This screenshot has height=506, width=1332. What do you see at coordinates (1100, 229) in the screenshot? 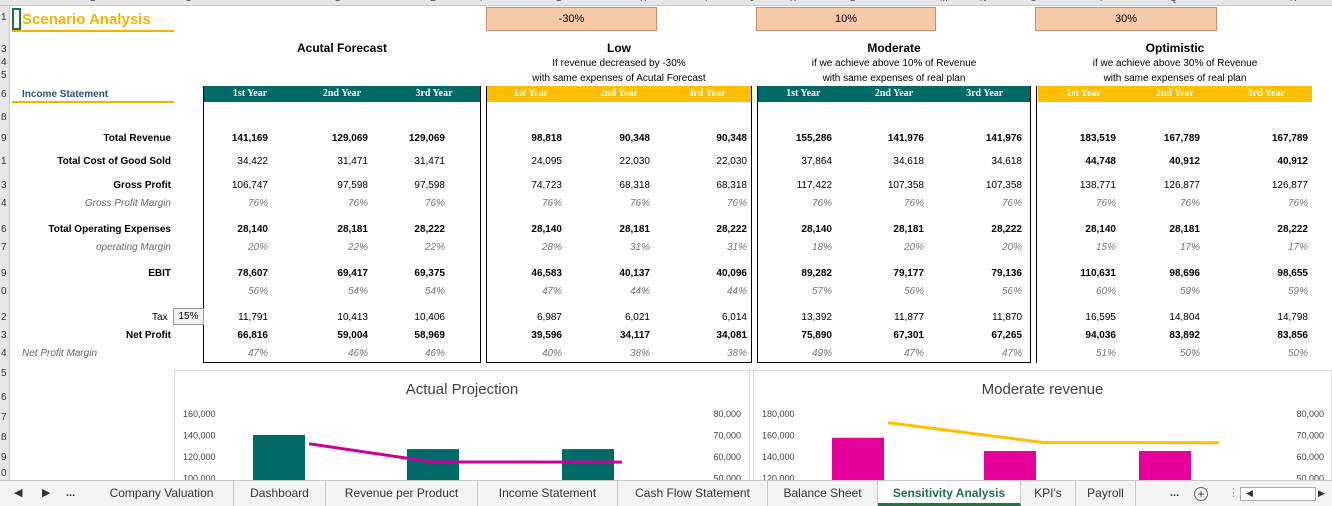
I see `optimistic-total-opex-cell: 28,140` at bounding box center [1100, 229].